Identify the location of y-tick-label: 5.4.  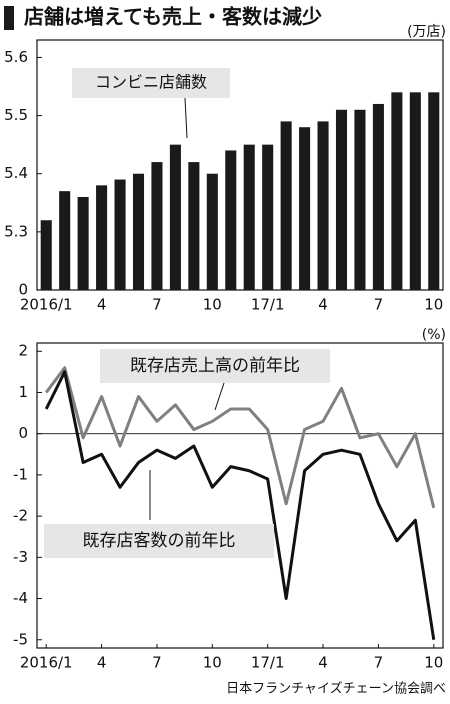
(16, 173).